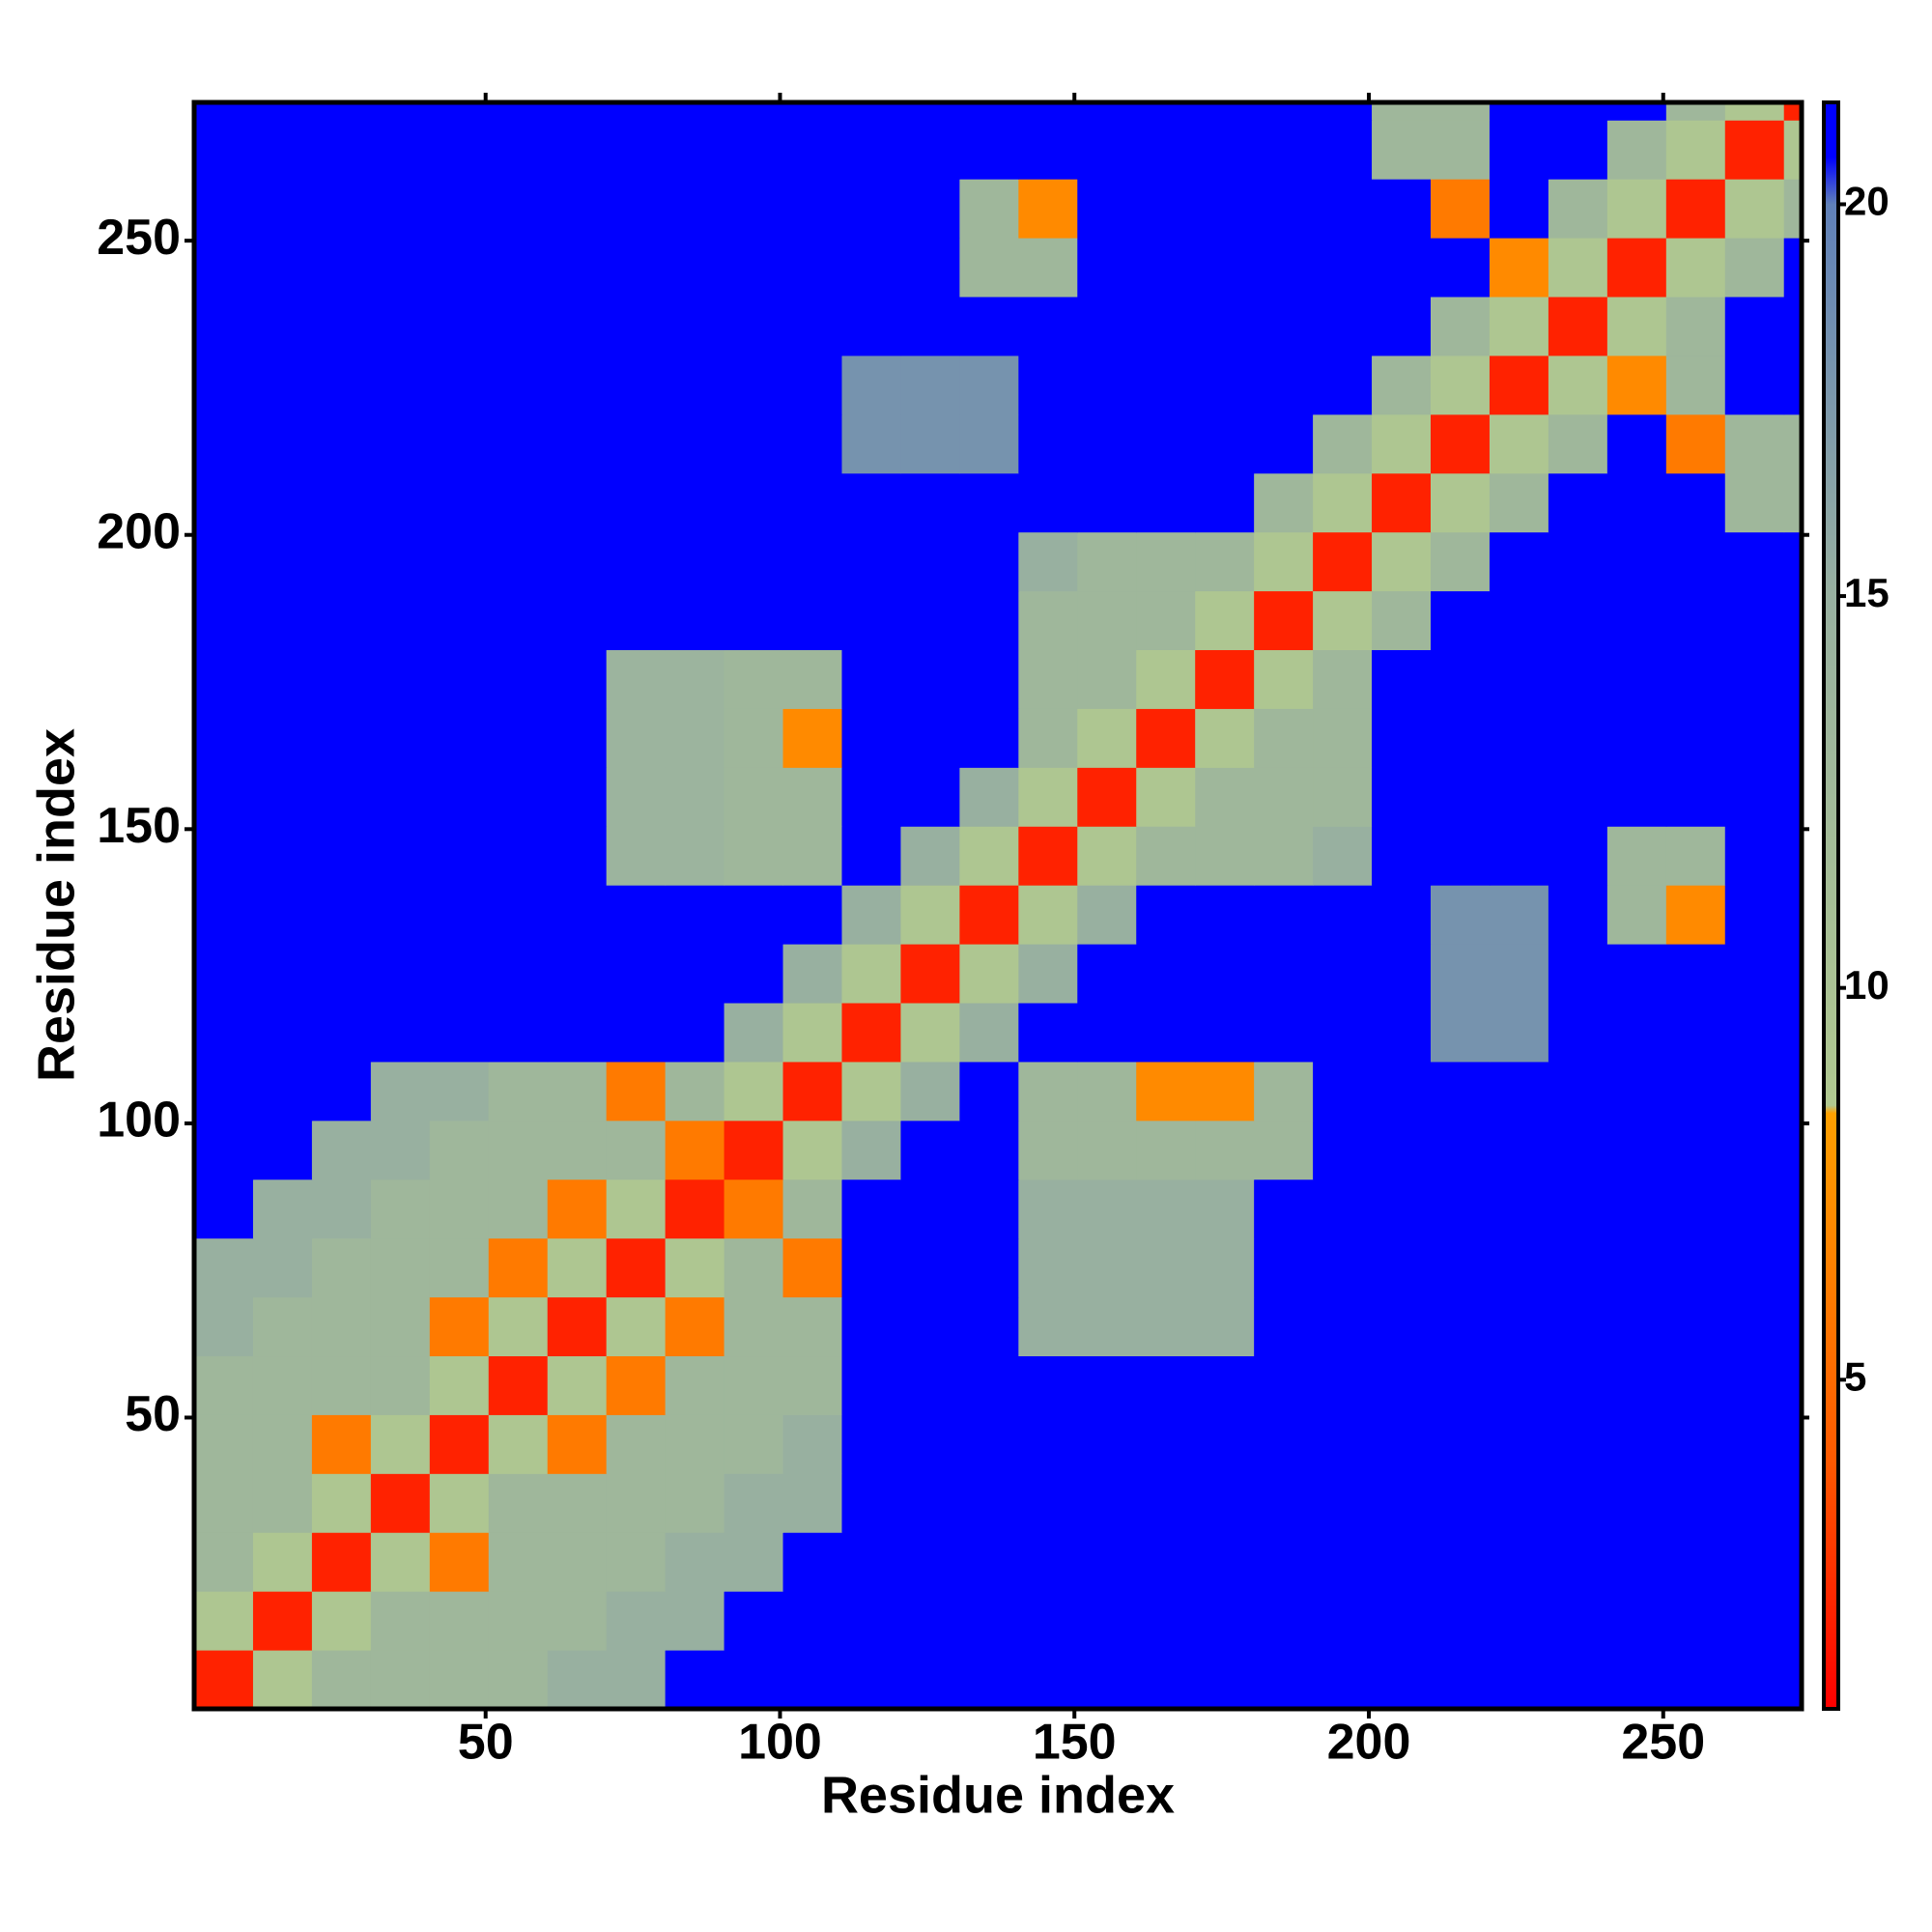  Describe the element at coordinates (1369, 1743) in the screenshot. I see `x-tick-label: 200` at that location.